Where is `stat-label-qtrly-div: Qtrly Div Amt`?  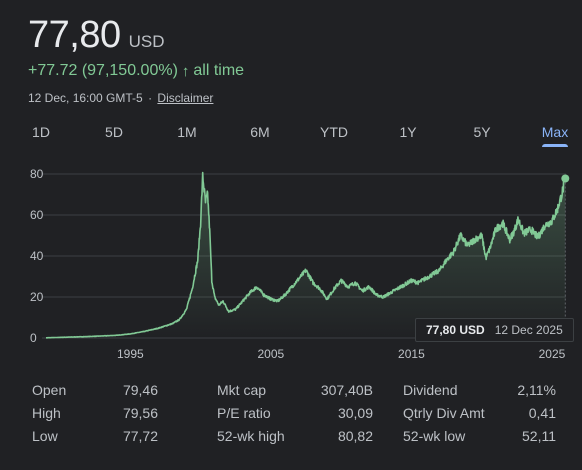
stat-label-qtrly-div: Qtrly Div Amt is located at coordinates (444, 413).